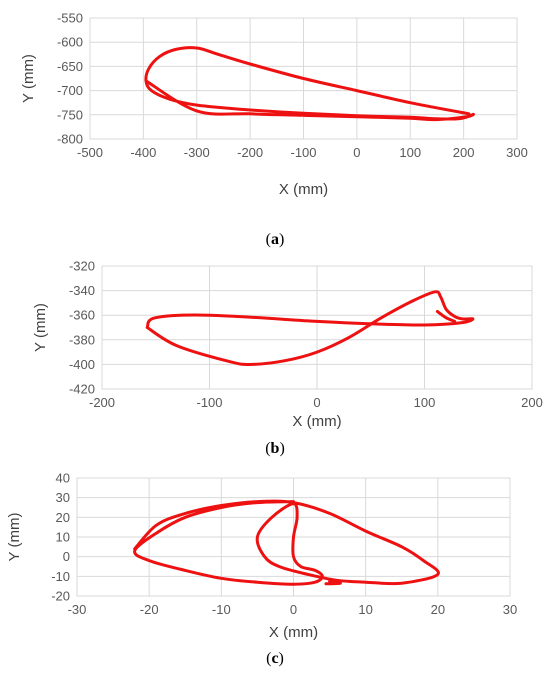  I want to click on y-tick-label: -20, so click(60, 596).